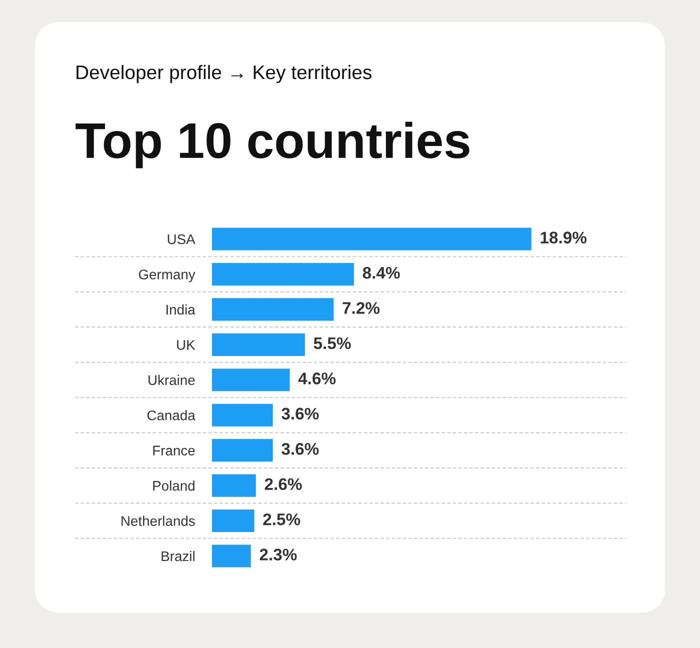  I want to click on y-tick-label: Netherlands, so click(158, 521).